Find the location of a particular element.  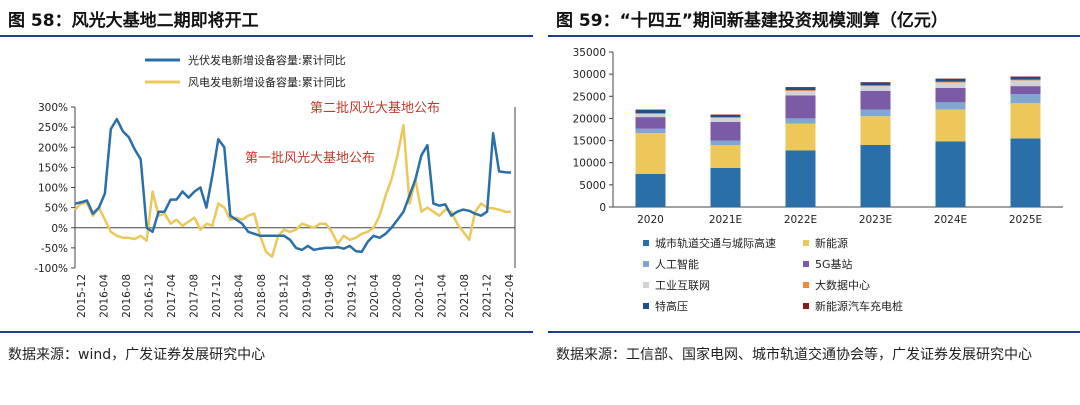

legend-label: 人工智能 is located at coordinates (677, 264).